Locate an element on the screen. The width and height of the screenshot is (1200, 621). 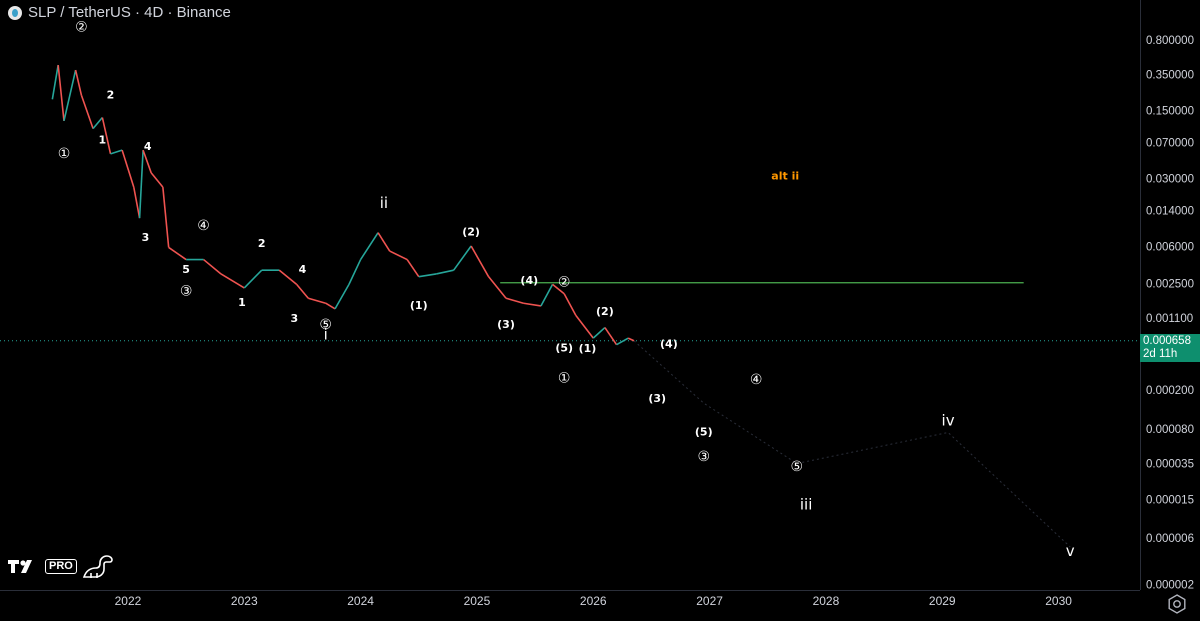
wave-label: ④ is located at coordinates (203, 226).